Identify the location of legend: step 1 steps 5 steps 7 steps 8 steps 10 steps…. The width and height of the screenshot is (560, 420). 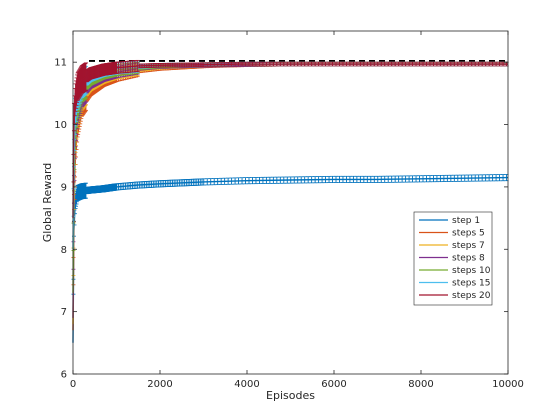
(453, 258).